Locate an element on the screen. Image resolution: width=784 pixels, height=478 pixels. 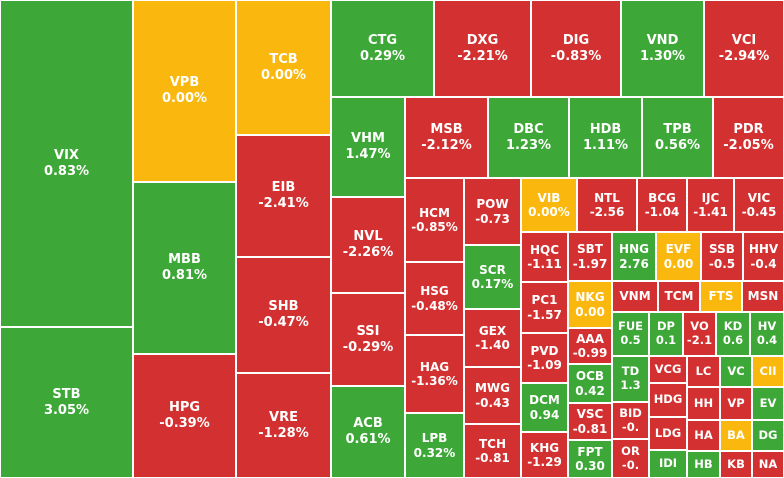
tile-symbol: EV is located at coordinates (768, 402).